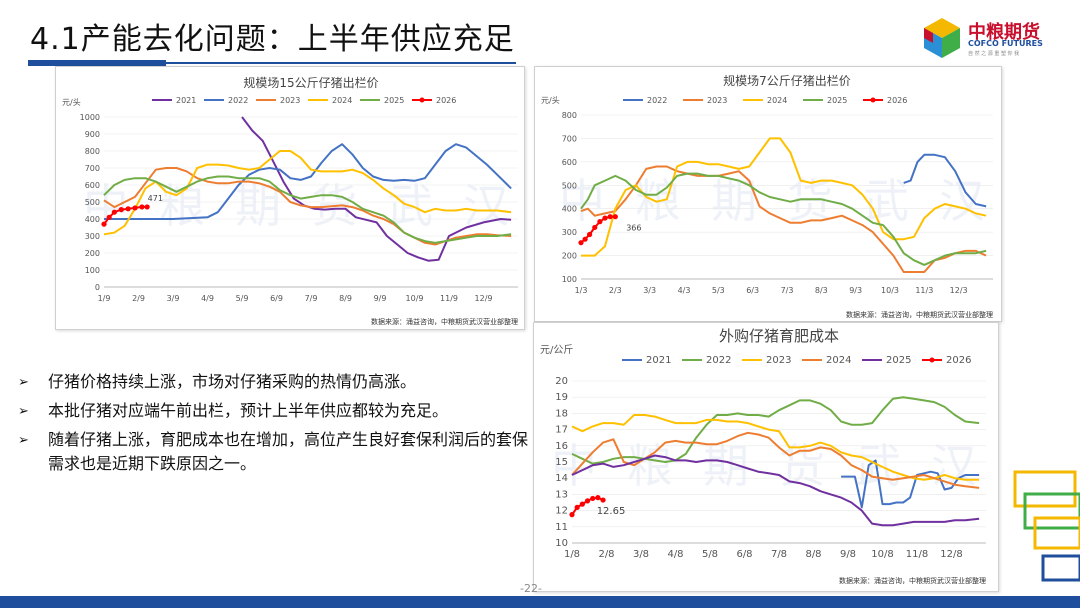 The image size is (1080, 608). I want to click on x-tick-label: 5/8, so click(710, 554).